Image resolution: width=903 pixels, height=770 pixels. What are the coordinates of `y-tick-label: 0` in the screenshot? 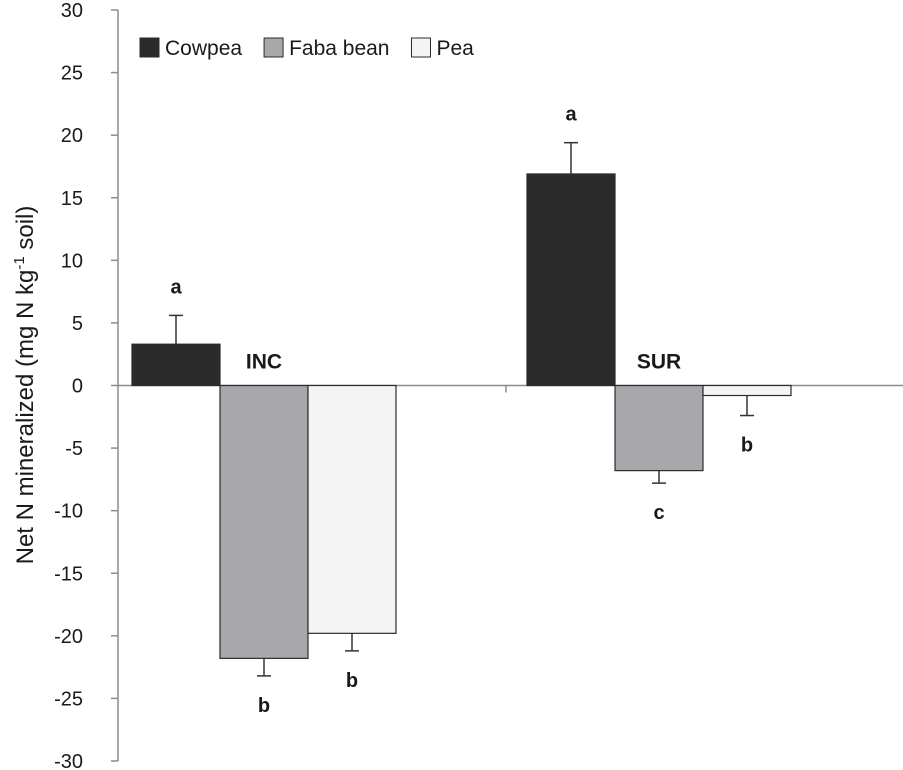 It's located at (77, 387).